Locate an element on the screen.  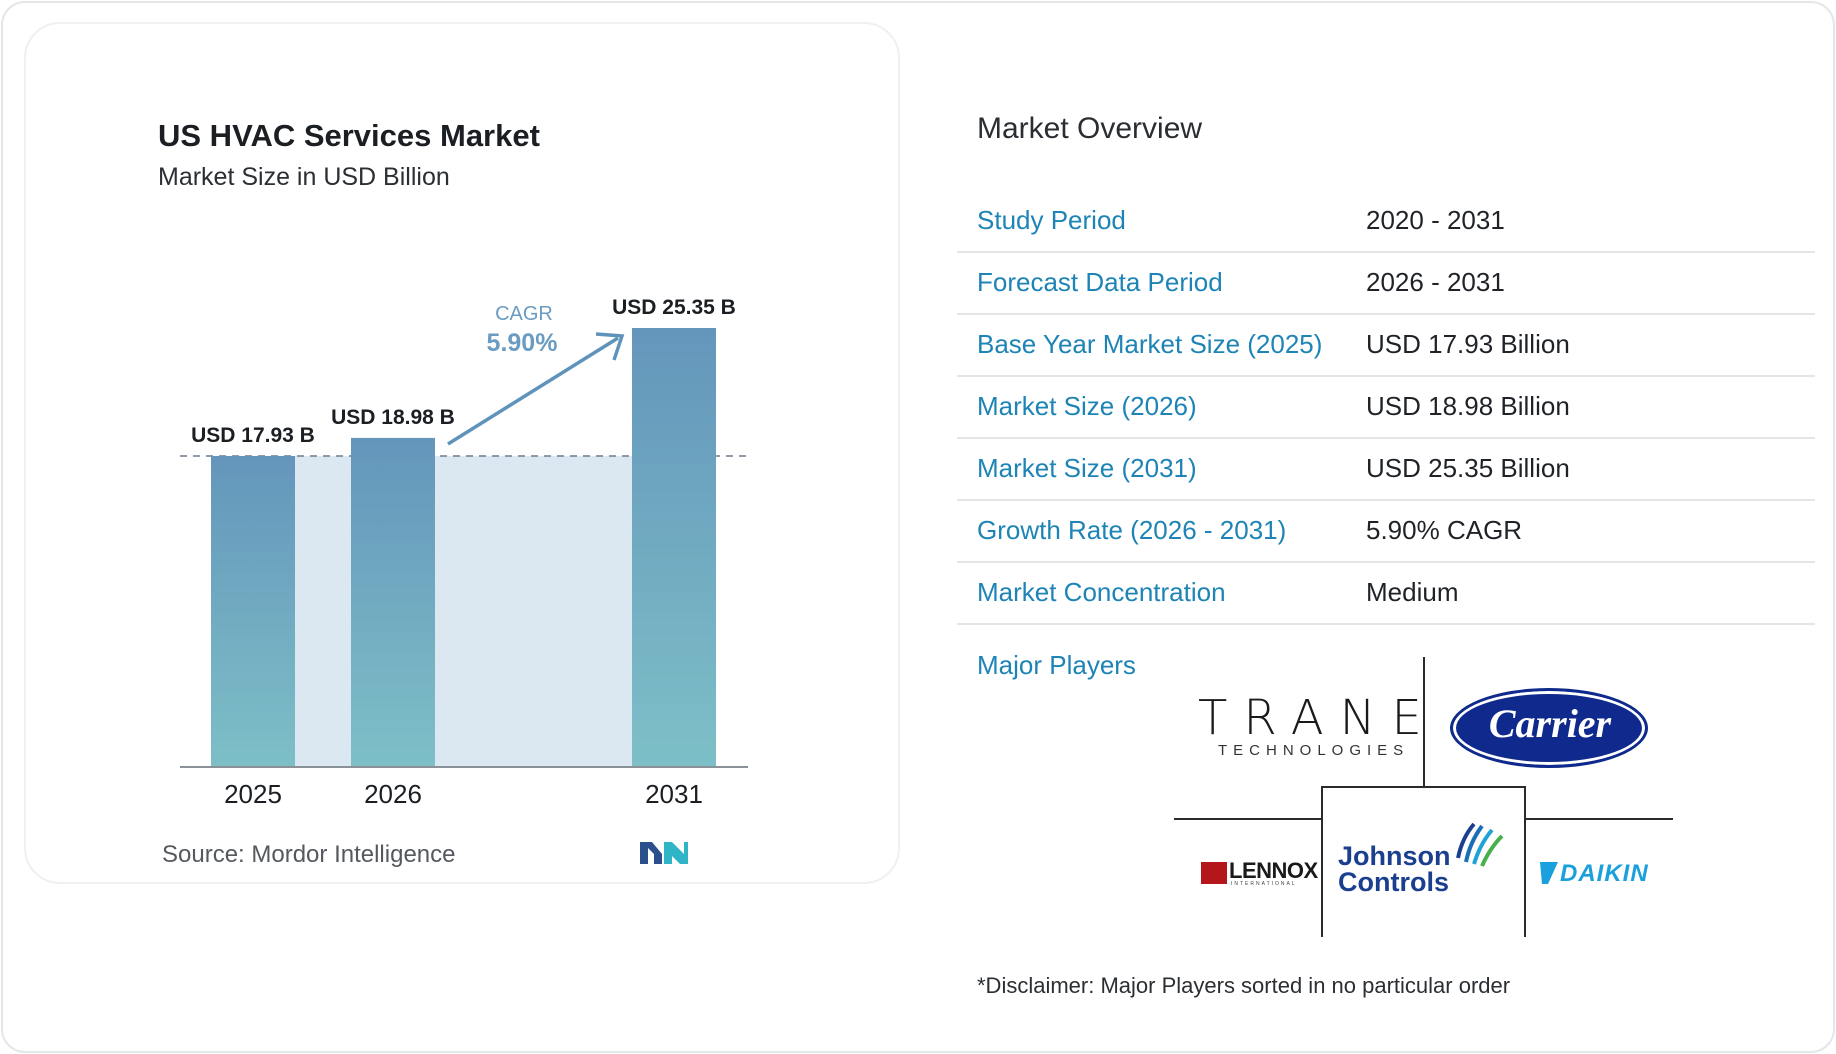
cagr-arrow is located at coordinates (533, 391).